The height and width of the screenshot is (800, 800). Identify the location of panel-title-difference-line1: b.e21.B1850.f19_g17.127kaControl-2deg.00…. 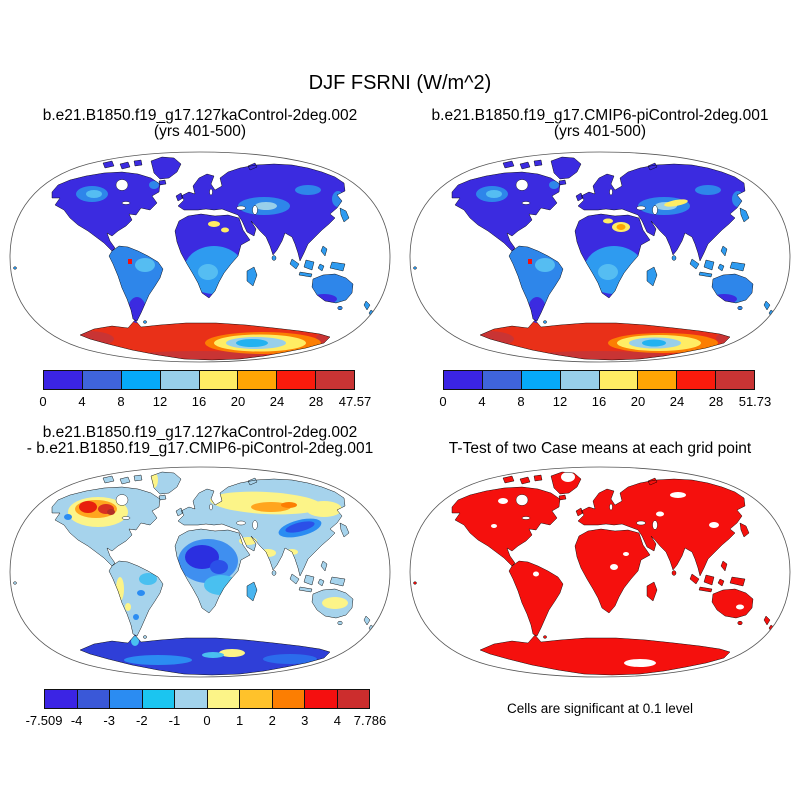
(200, 432).